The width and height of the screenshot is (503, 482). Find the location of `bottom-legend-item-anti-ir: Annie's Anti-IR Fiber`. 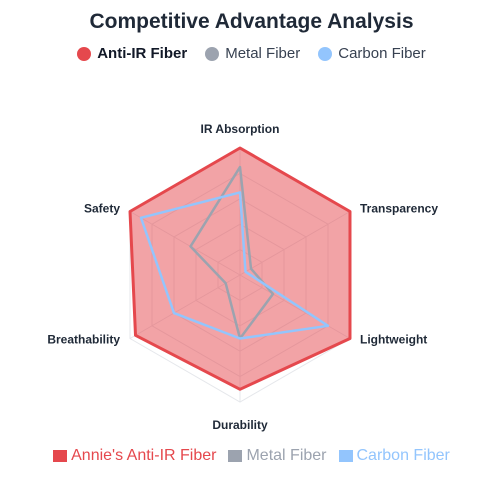

bottom-legend-item-anti-ir: Annie's Anti-IR Fiber is located at coordinates (134, 456).